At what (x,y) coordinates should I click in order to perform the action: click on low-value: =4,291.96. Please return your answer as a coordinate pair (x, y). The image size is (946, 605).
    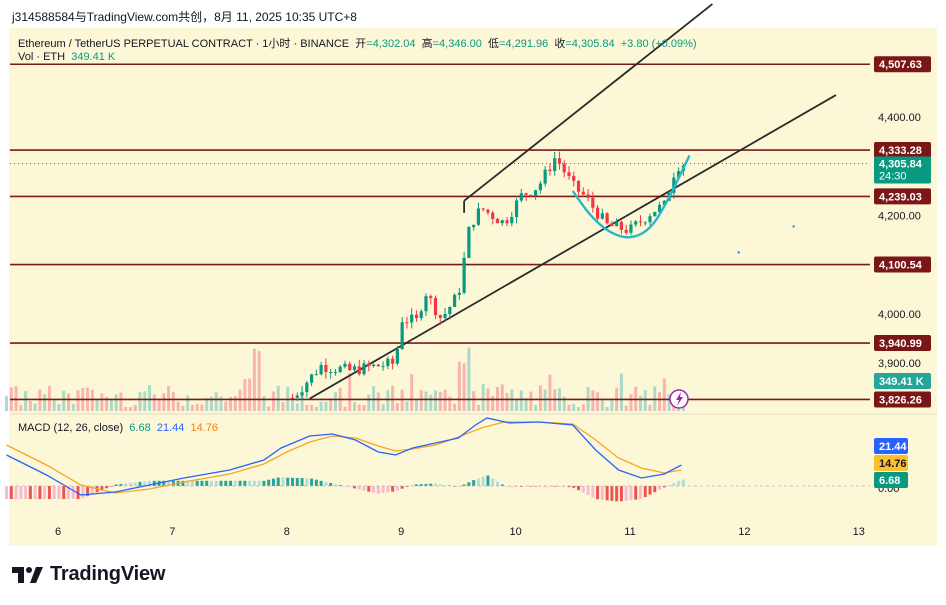
    Looking at the image, I should click on (523, 44).